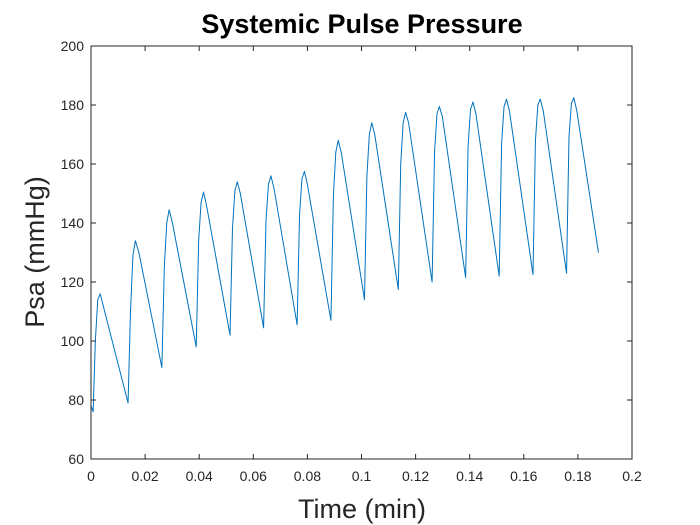 This screenshot has width=700, height=525. I want to click on x-tick-label-7: 0.14, so click(469, 476).